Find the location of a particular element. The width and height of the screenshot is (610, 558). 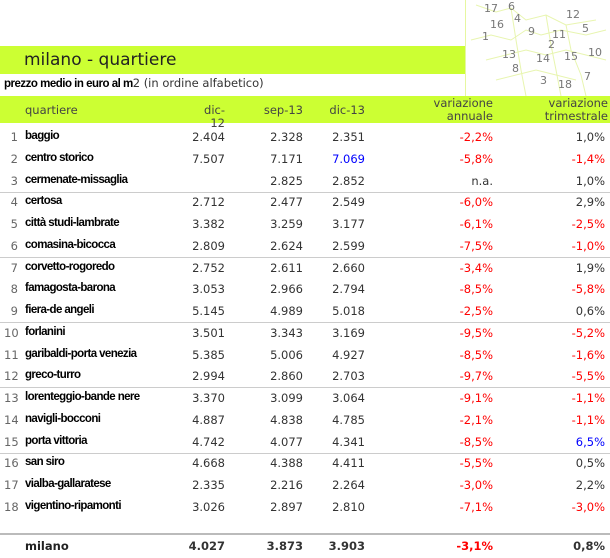

cell-va: -7,1% is located at coordinates (476, 506).